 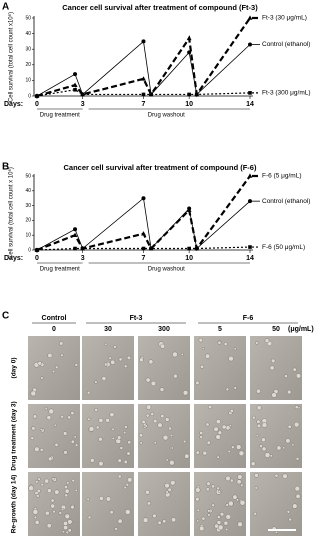 I want to click on x-prefix: Days:, so click(x=13, y=258).